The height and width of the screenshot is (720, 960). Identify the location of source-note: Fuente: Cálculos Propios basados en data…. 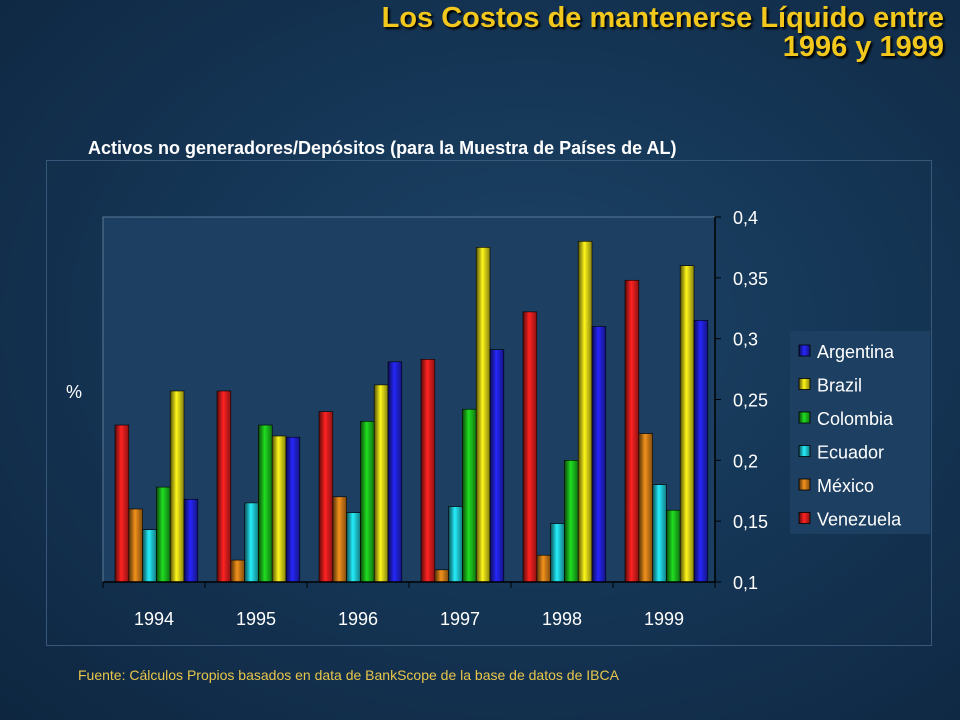
(348, 675).